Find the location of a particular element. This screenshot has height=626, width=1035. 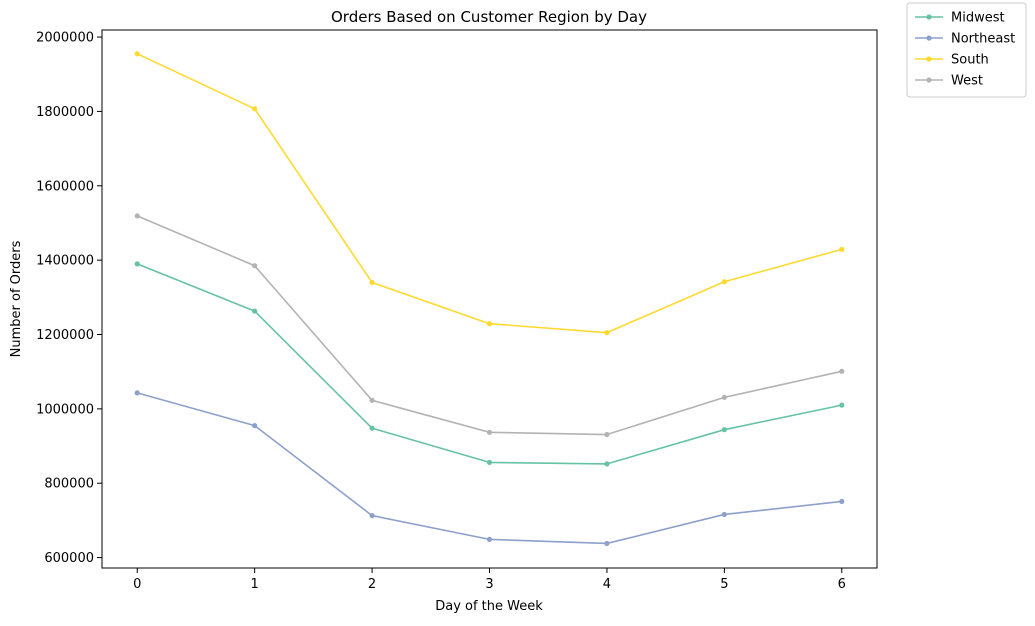

x-tick-label: 4 is located at coordinates (607, 584).